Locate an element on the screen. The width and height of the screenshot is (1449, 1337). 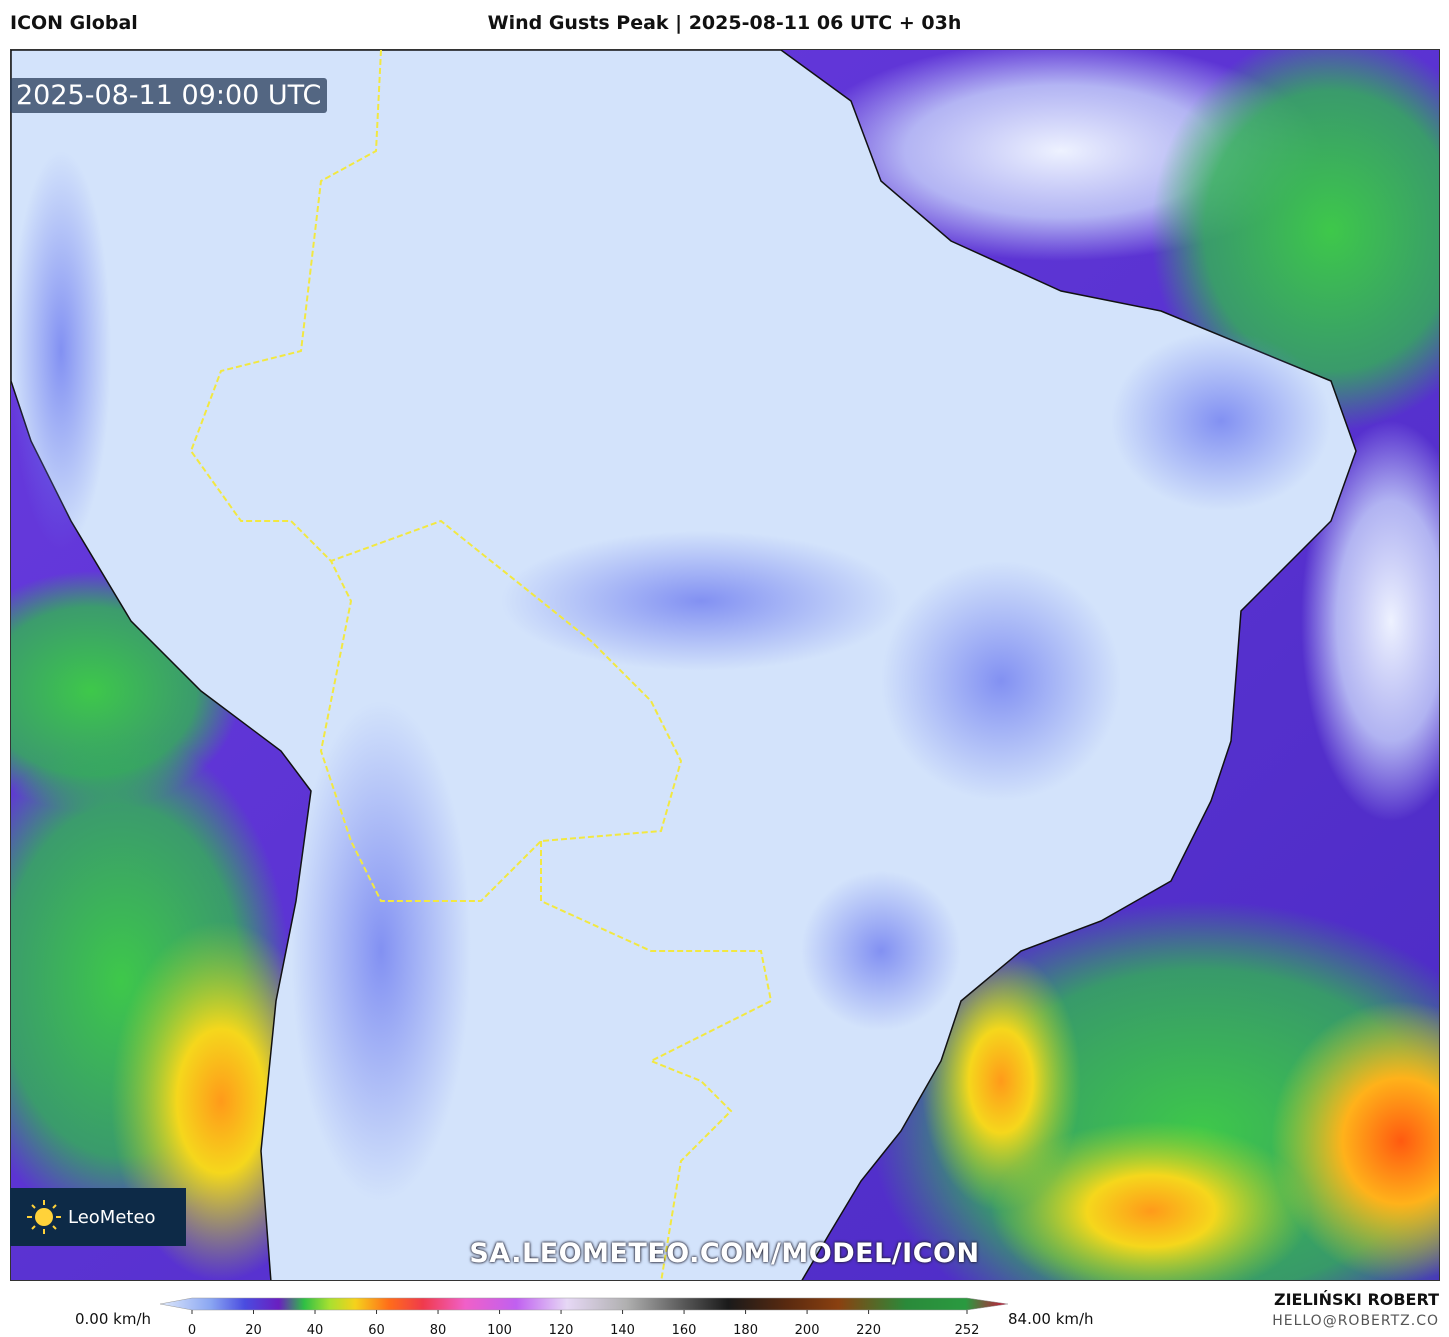
colorbar-min-label: 0.00 km/h is located at coordinates (113, 1319).